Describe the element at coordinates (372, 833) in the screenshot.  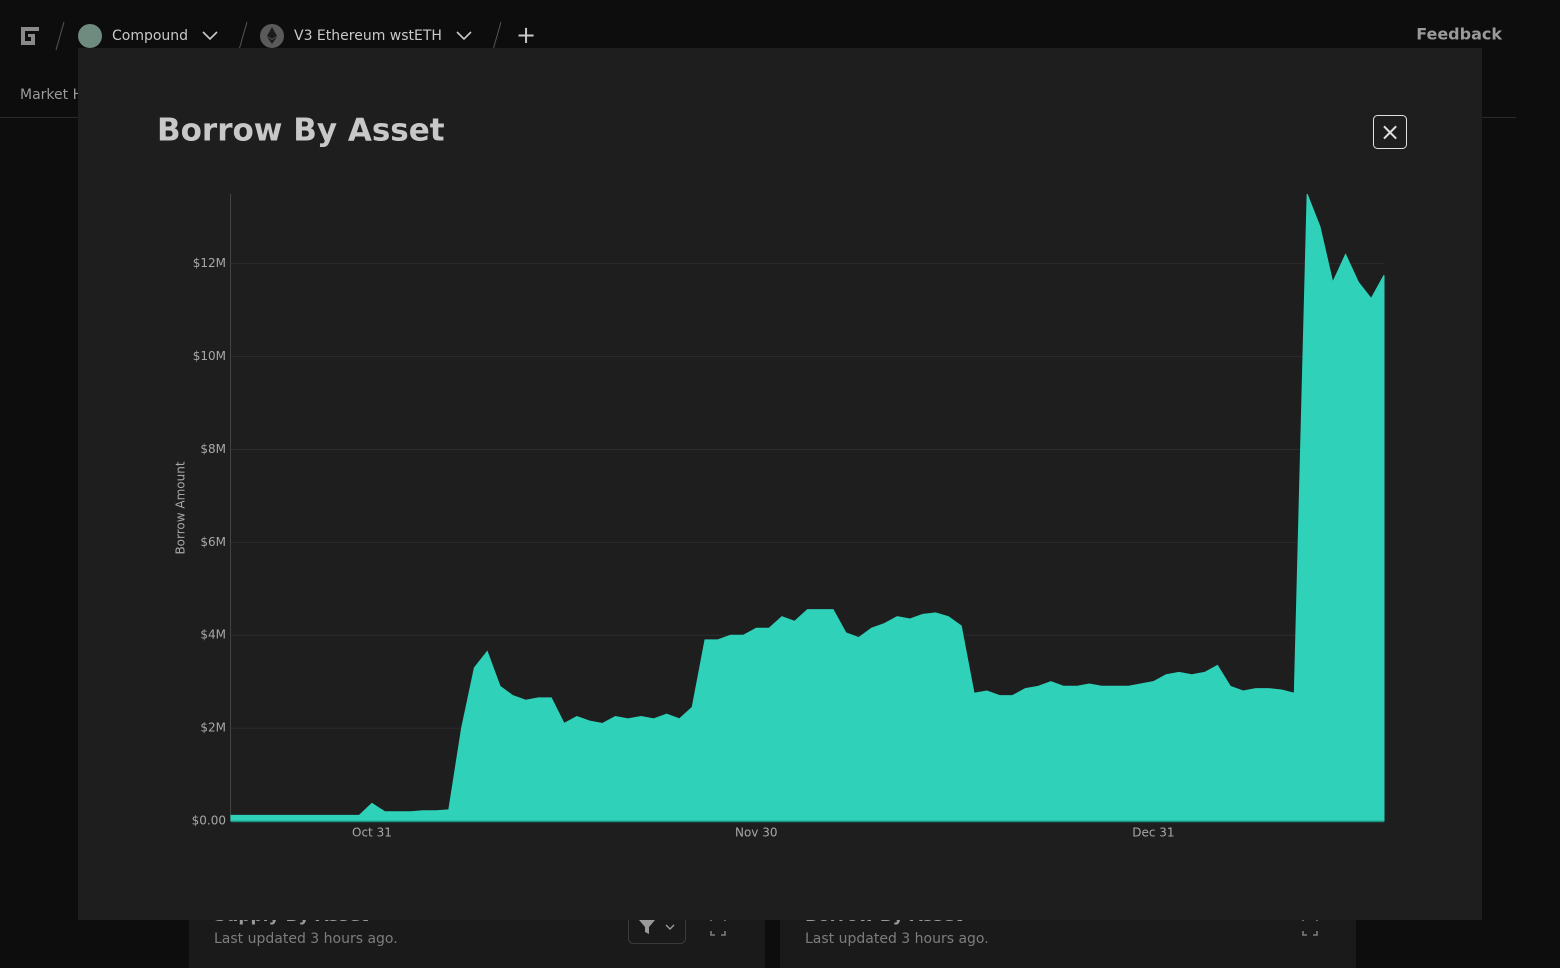
I see `x-tick-label: Oct 31` at that location.